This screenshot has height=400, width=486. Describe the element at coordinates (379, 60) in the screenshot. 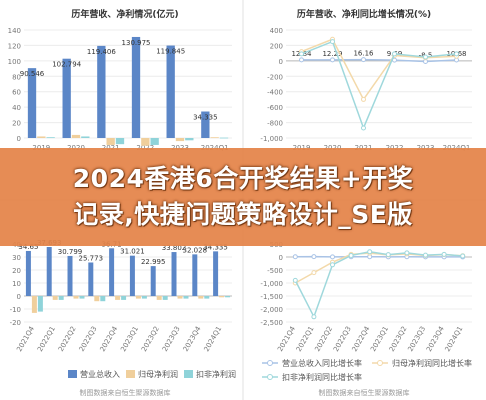

I see `p2-line-revenue-growth` at that location.